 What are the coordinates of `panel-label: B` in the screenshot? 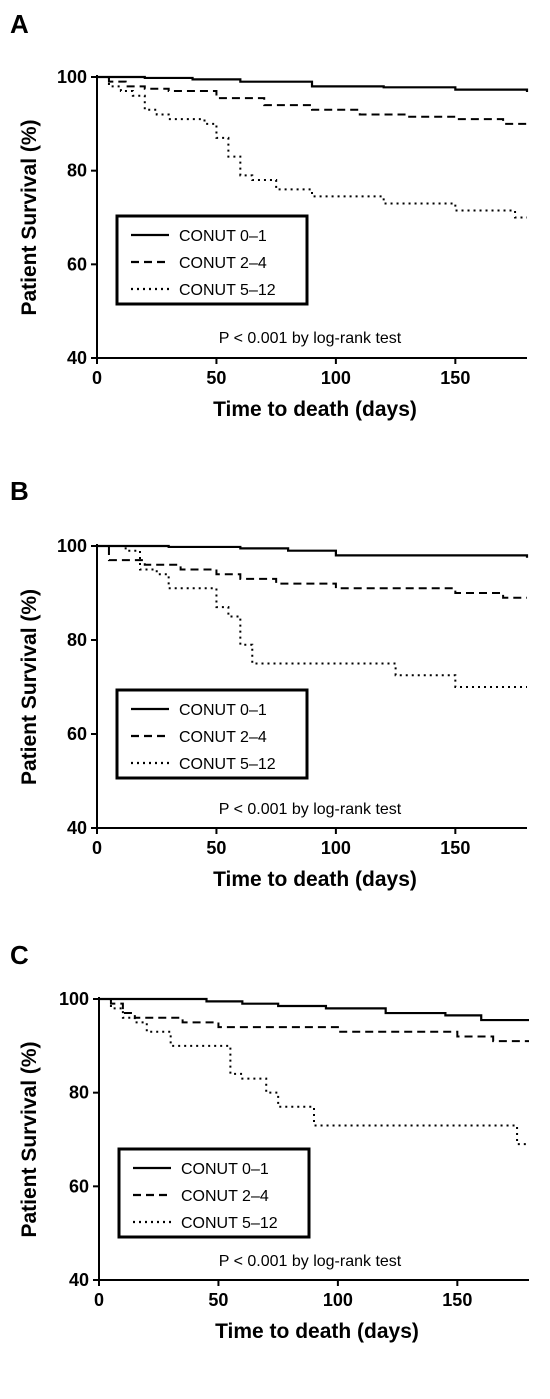 It's located at (19, 491).